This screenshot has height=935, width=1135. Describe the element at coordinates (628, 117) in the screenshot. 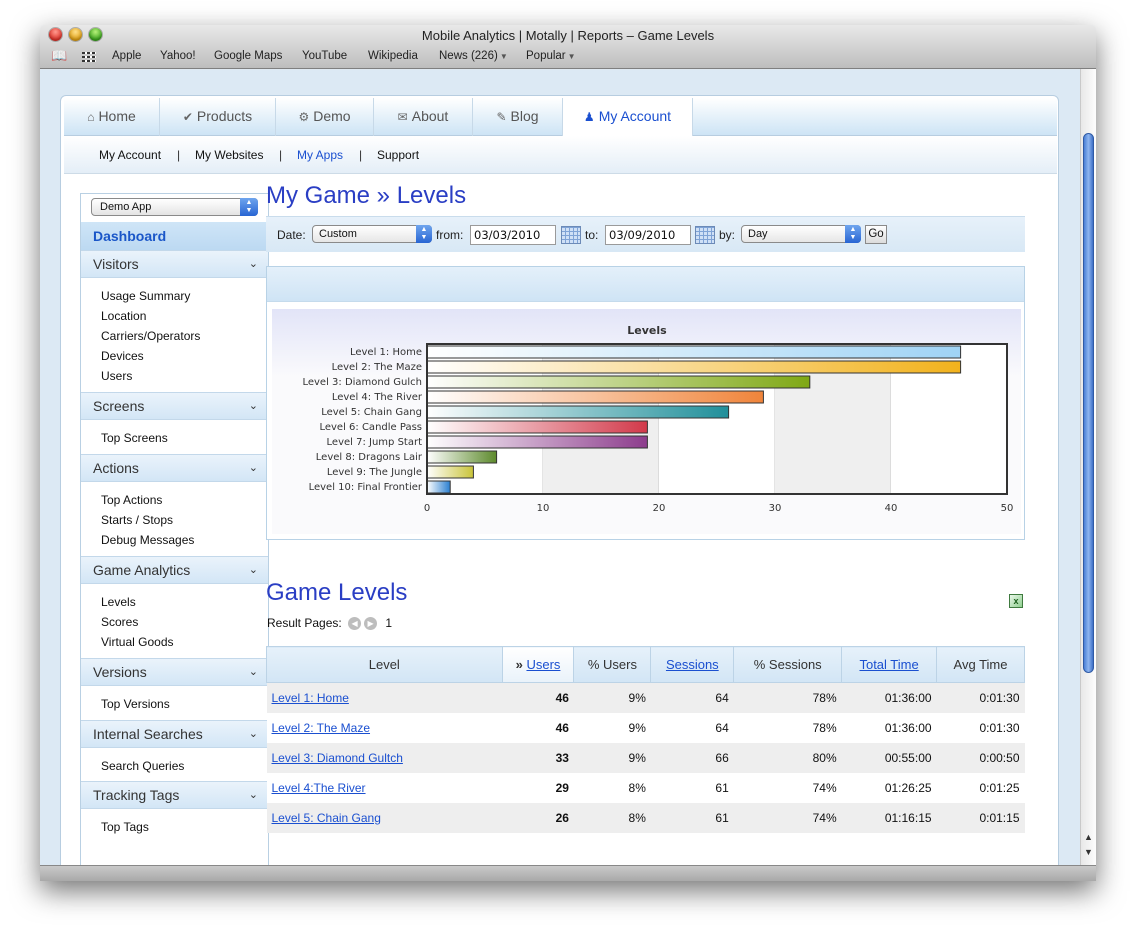

I see `tab-my-account: ♟ My Account` at that location.